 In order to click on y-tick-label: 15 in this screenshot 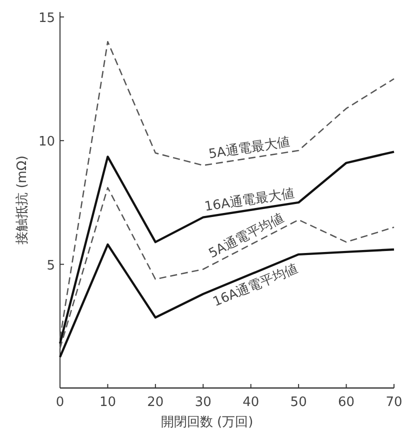, I will do `click(46, 18)`.